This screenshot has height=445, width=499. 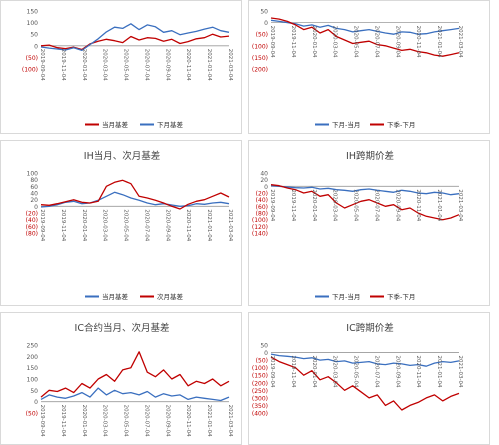 What do you see at coordinates (34, 194) in the screenshot?
I see `y-tick-label: 40` at bounding box center [34, 194].